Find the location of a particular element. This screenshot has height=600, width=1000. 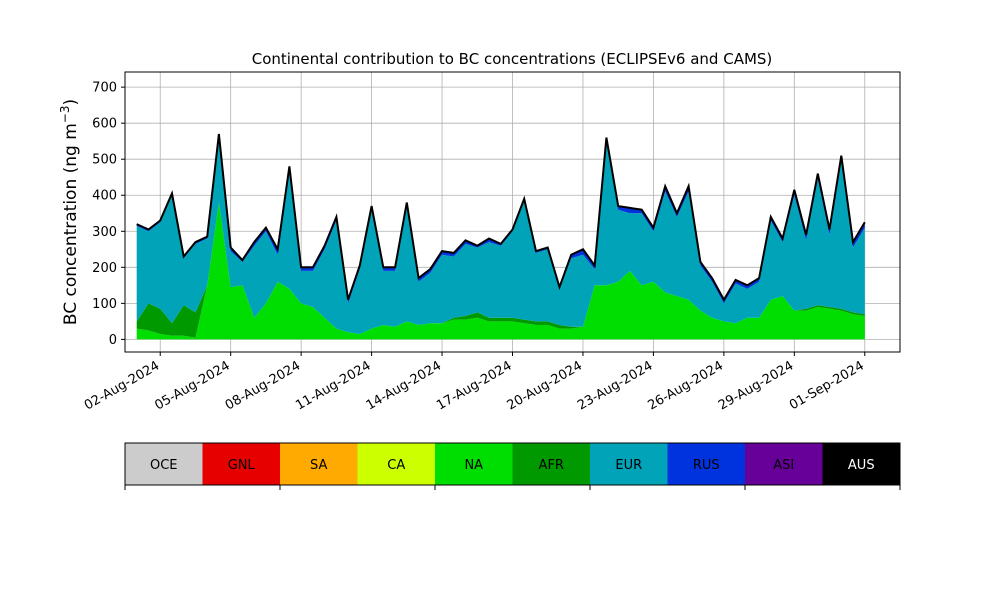

y-tick-label: 700 is located at coordinates (104, 88).